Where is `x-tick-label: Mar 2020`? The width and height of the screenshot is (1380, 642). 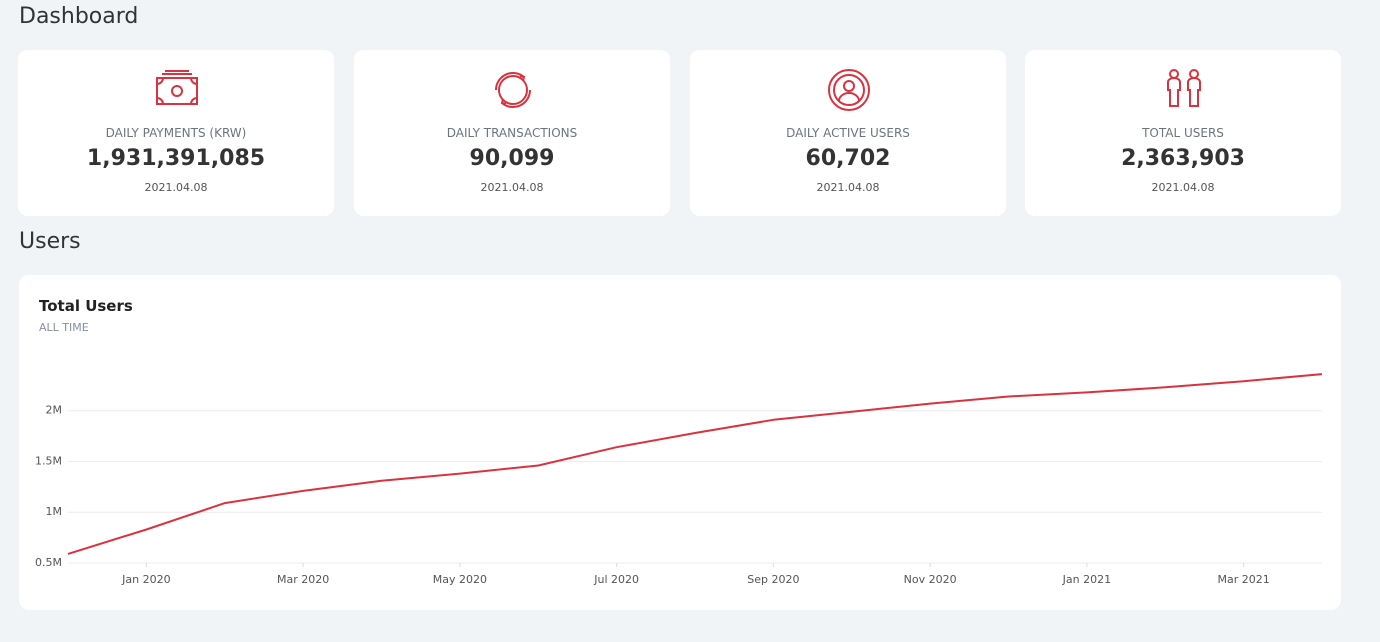 x-tick-label: Mar 2020 is located at coordinates (303, 579).